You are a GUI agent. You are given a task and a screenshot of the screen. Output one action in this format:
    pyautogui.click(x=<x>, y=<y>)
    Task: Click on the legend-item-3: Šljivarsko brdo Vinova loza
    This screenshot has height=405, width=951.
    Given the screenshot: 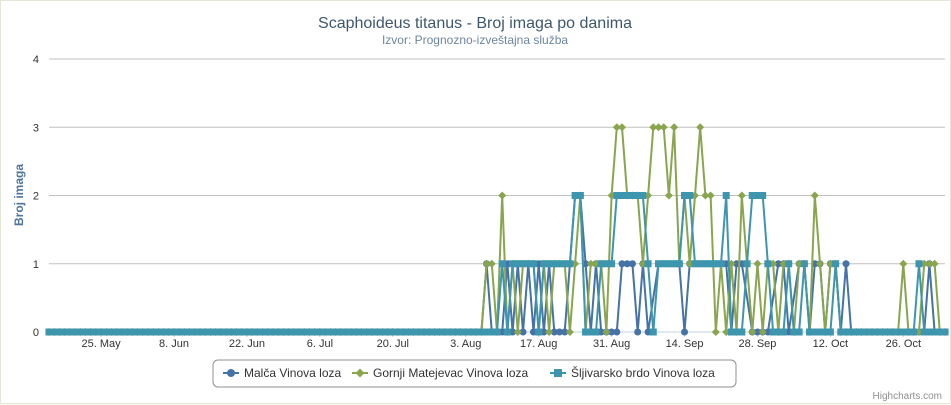 What is the action you would take?
    pyautogui.click(x=632, y=372)
    